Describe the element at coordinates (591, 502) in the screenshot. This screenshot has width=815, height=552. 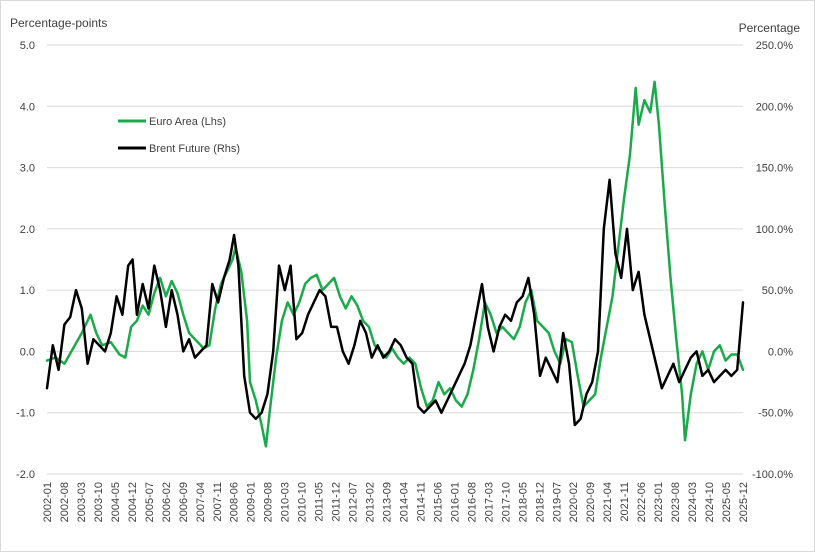
I see `x-tick-label: 2020-09` at that location.